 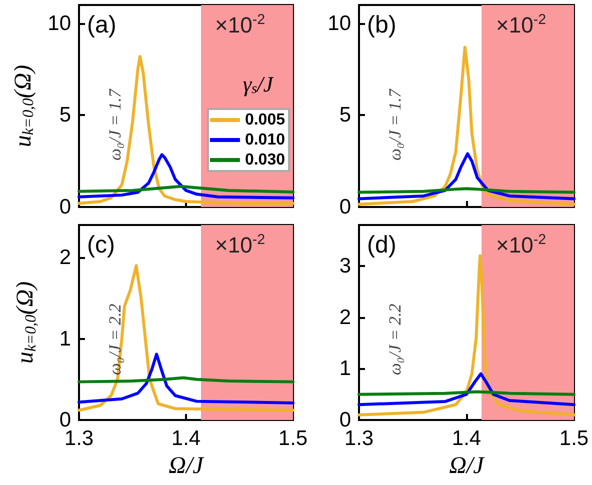 What do you see at coordinates (381, 245) in the screenshot?
I see `annotation: (d)` at bounding box center [381, 245].